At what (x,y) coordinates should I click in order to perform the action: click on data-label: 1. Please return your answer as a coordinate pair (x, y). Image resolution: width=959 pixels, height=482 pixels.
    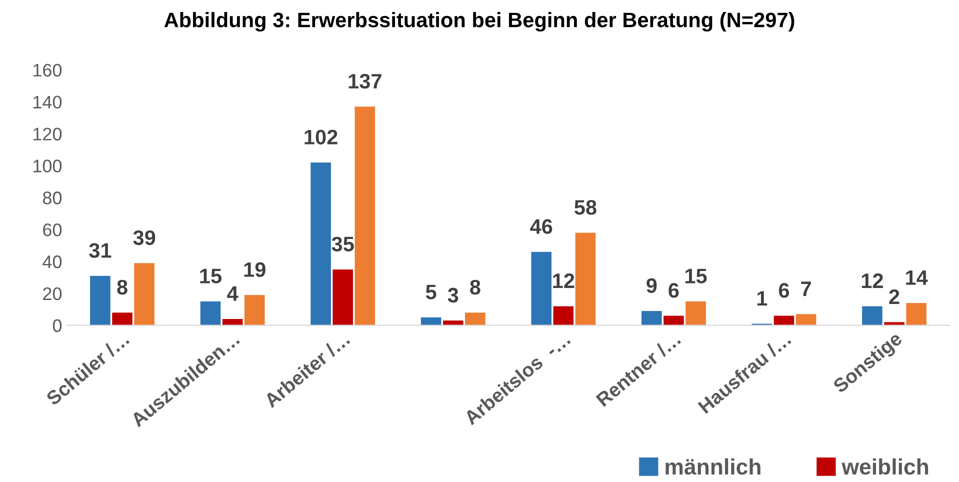
    Looking at the image, I should click on (762, 298).